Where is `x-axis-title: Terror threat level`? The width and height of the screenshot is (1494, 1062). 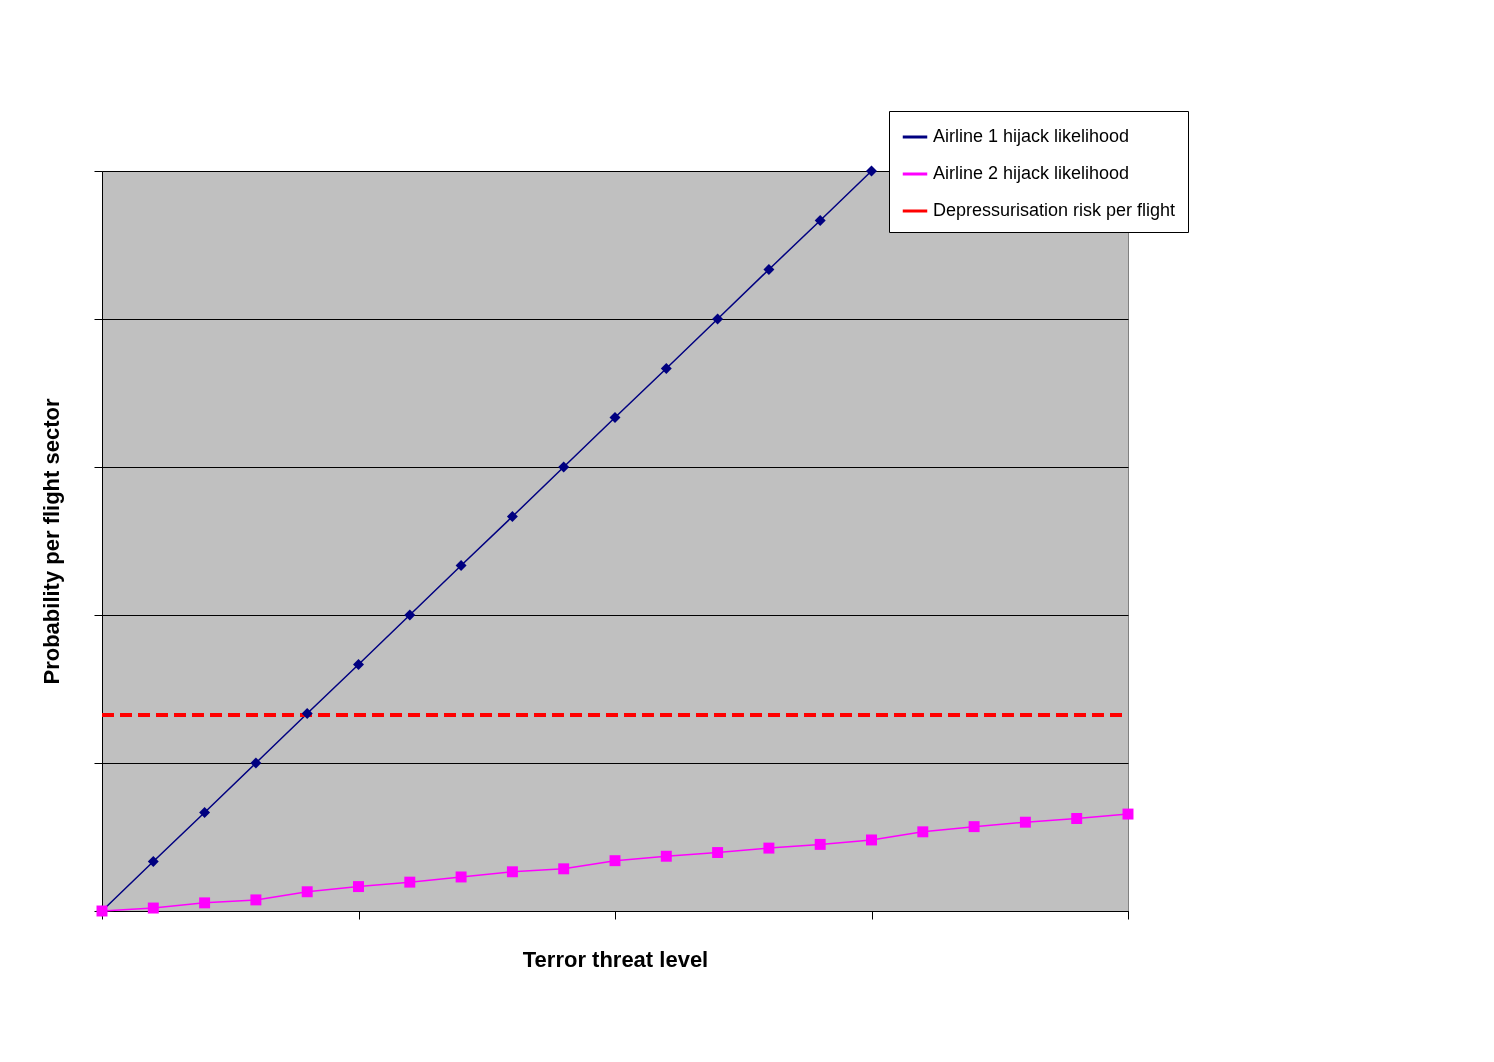
x-axis-title: Terror threat level is located at coordinates (615, 959).